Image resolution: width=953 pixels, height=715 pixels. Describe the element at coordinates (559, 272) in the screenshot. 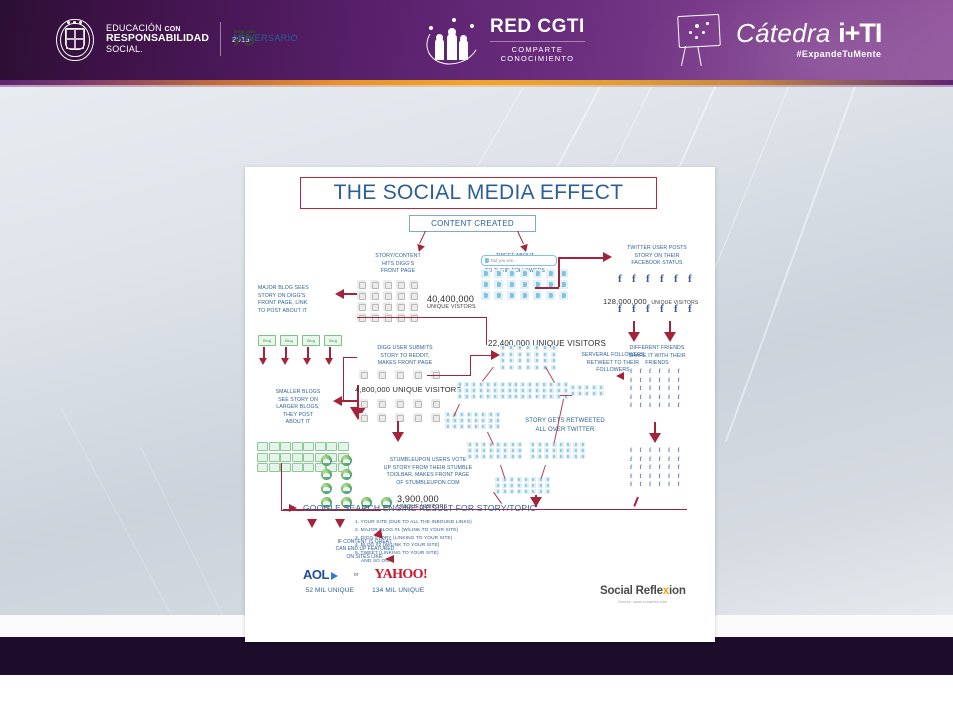

I see `arrow-tweet-to-fb-v` at that location.